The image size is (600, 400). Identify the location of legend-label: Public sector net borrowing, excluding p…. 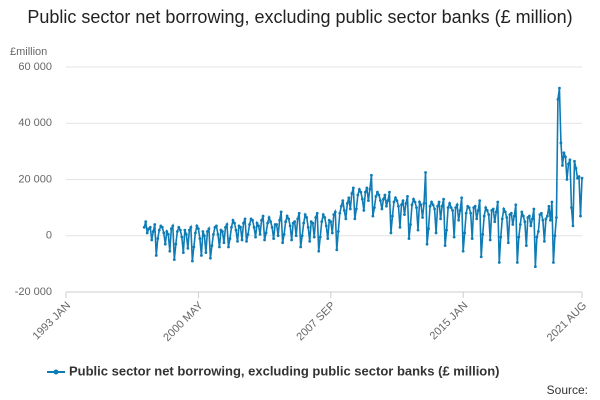
(284, 370).